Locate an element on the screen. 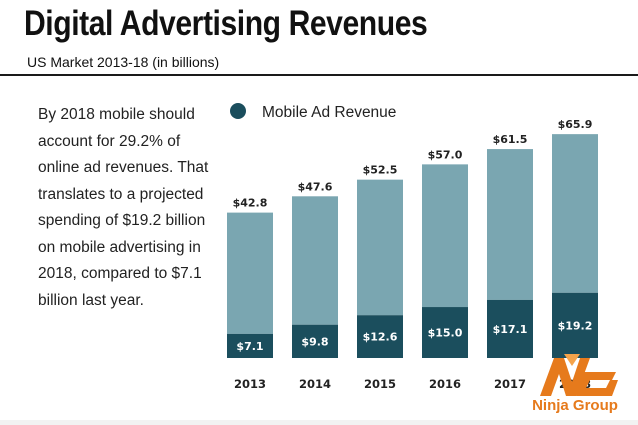 This screenshot has width=638, height=425. total-revenue-bar-2017 is located at coordinates (510, 224).